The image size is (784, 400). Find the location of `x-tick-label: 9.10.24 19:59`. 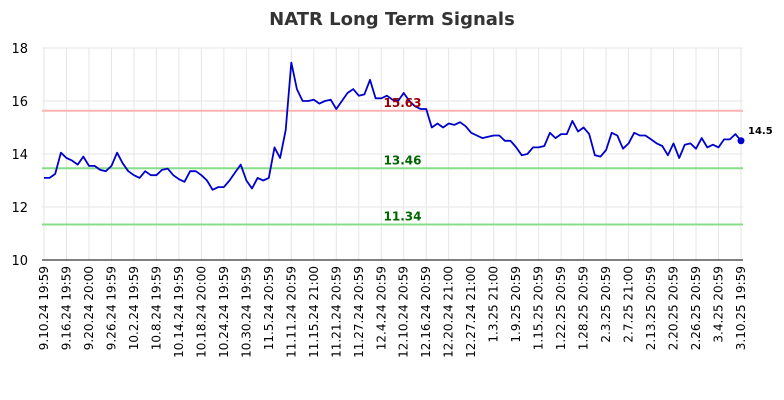

x-tick-label: 9.10.24 19:59 is located at coordinates (44, 308).